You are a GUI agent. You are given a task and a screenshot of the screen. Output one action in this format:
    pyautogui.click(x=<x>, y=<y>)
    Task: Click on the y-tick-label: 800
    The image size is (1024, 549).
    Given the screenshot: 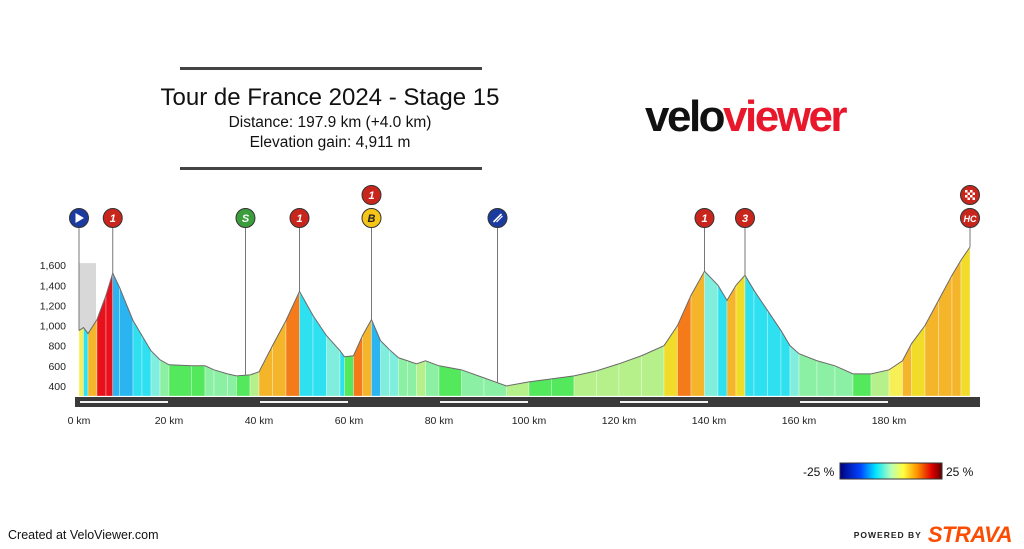 What is the action you would take?
    pyautogui.click(x=57, y=347)
    